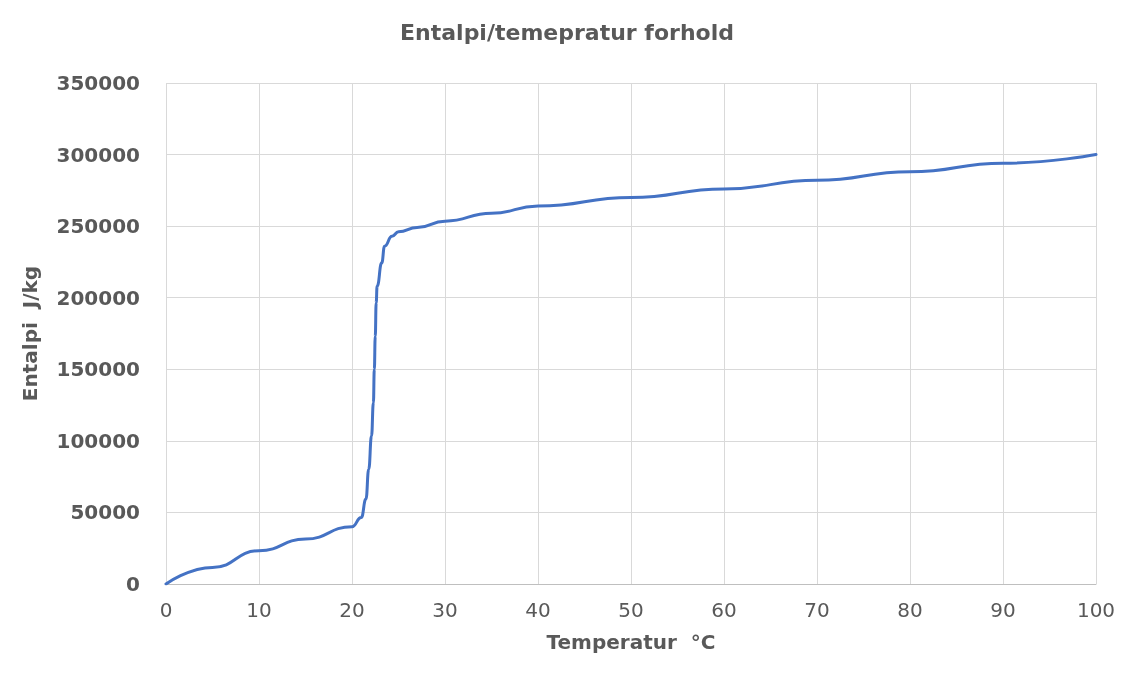  I want to click on y-tick-label: 100000, so click(98, 440).